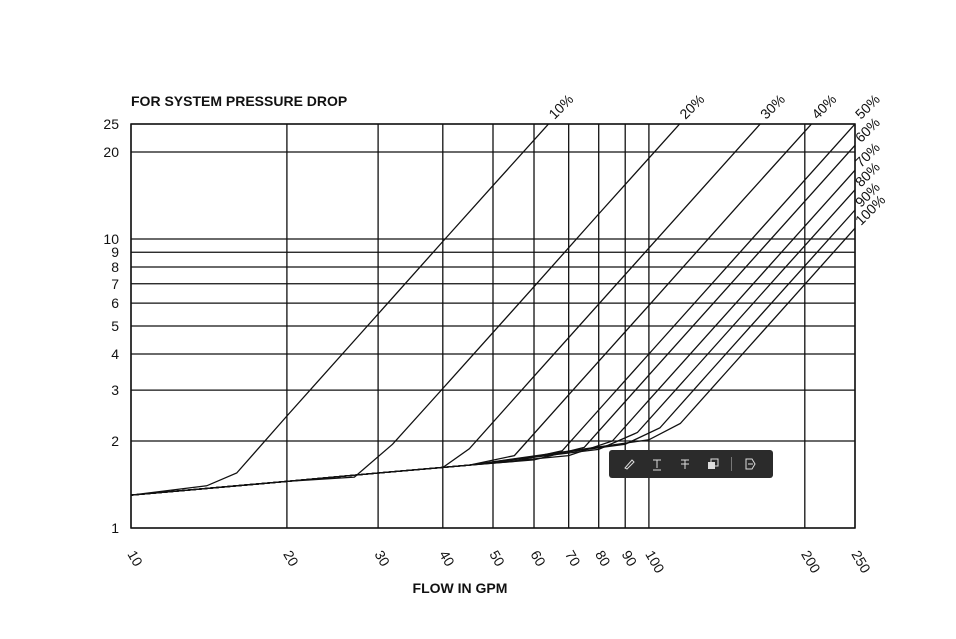  I want to click on y-tick-label: 10, so click(111, 239).